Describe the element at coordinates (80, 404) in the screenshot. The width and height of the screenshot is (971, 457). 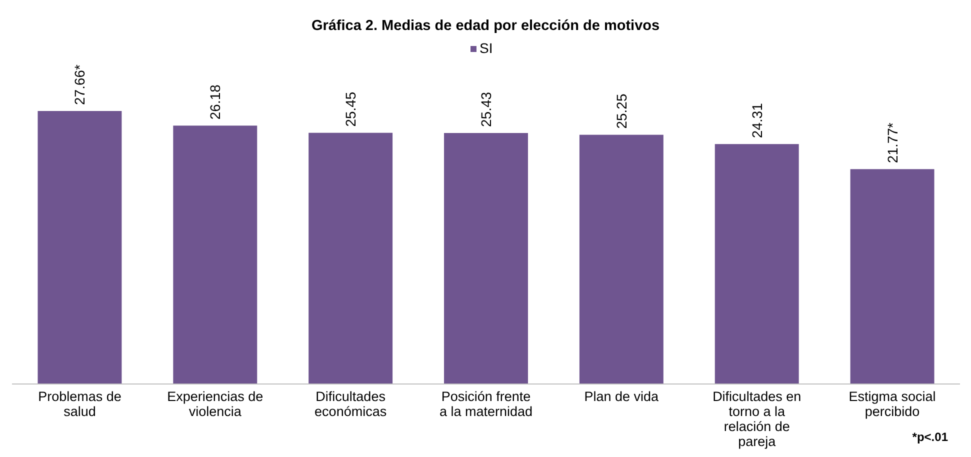
I see `x-tick-label: Problemas de salud` at that location.